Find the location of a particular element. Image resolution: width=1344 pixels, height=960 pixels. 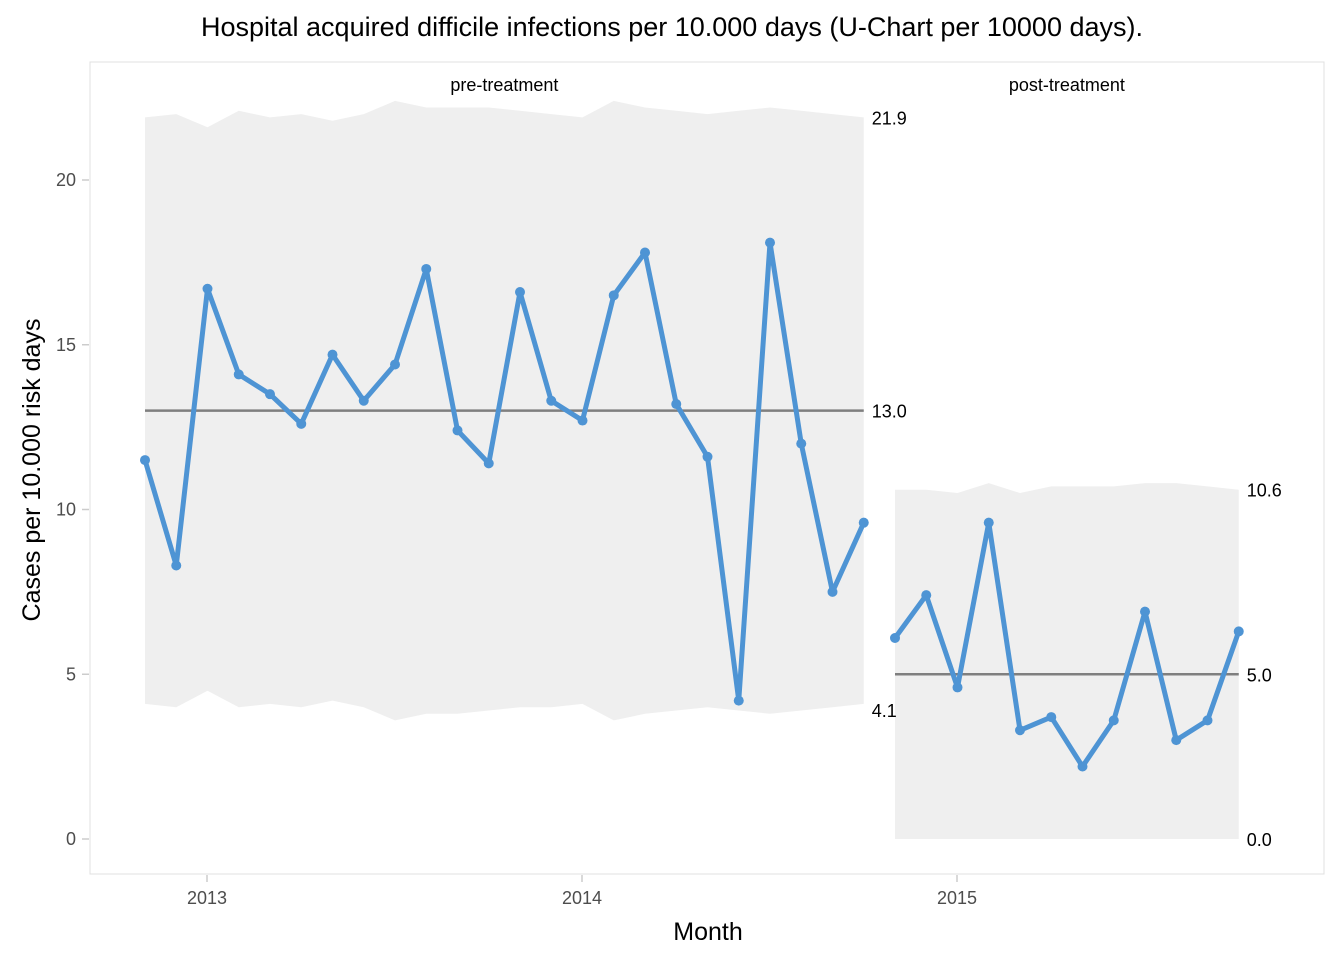

x-tick-label: 2013 is located at coordinates (207, 898).